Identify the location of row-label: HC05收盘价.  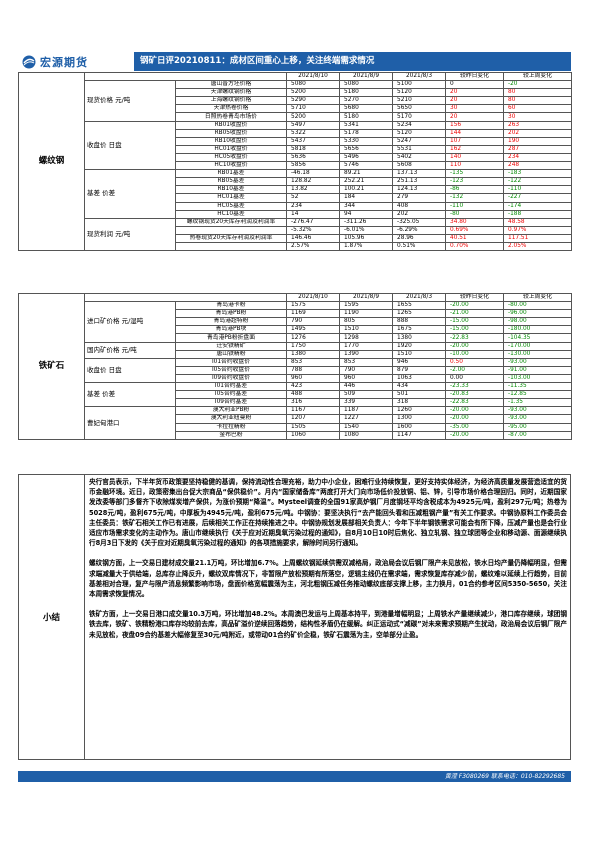
(231, 157).